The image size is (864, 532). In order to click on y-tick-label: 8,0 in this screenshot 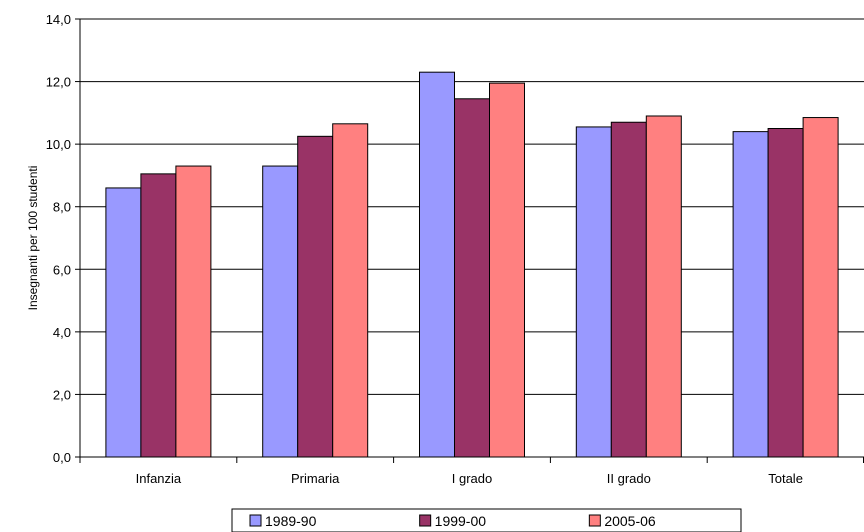, I will do `click(62, 207)`.